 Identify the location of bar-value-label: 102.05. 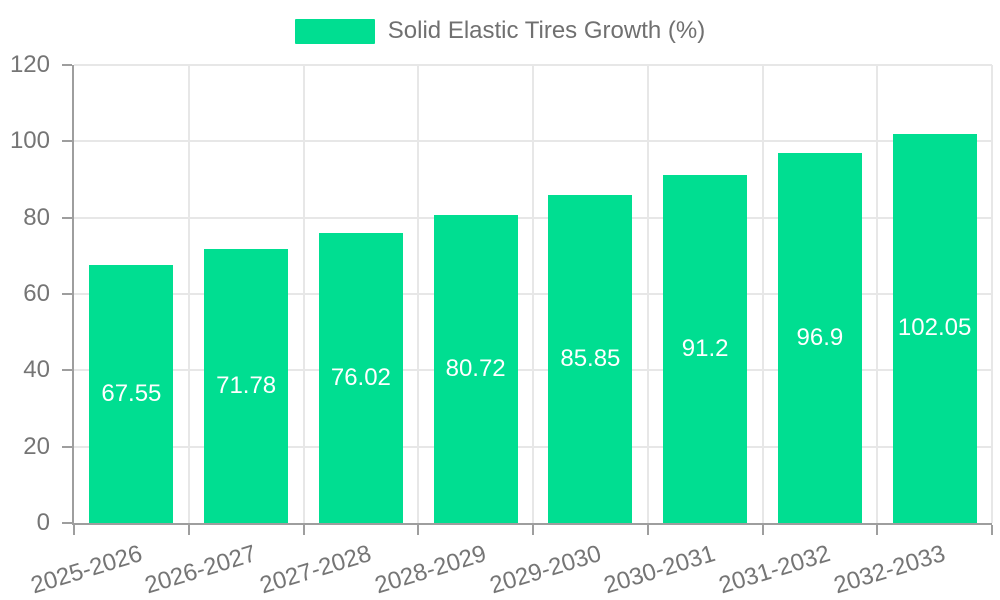
(934, 328).